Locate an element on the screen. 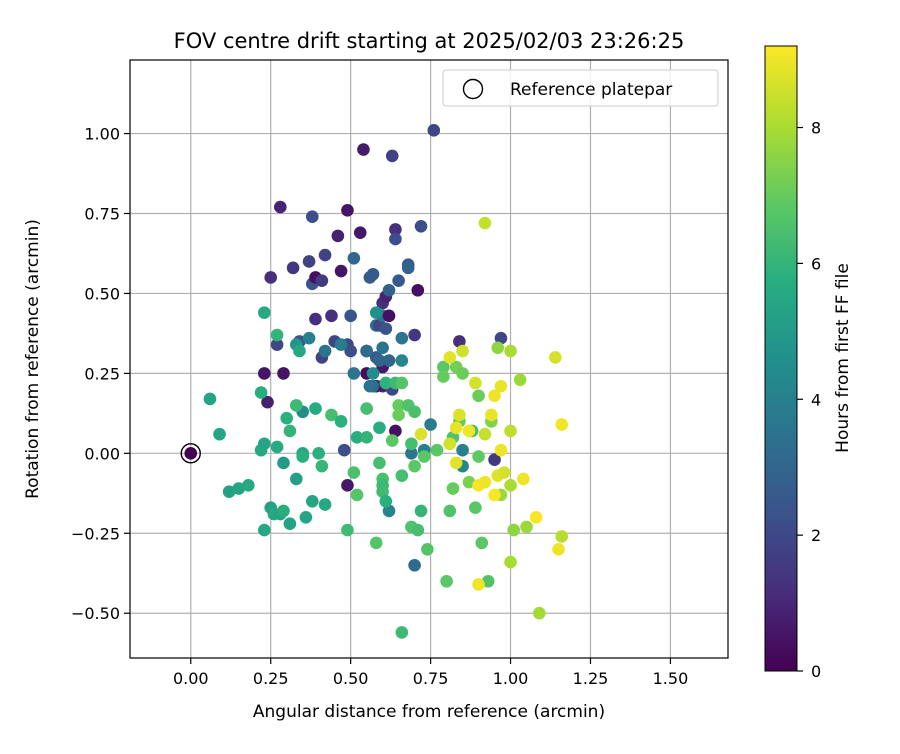  reference-platepar-marker is located at coordinates (190, 453).